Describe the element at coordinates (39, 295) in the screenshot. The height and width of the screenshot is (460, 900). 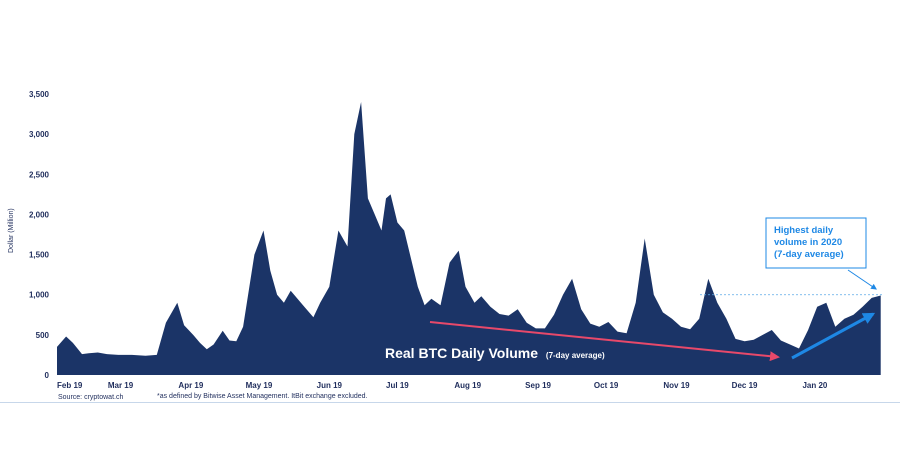
I see `y-tick-label: 1,000` at that location.